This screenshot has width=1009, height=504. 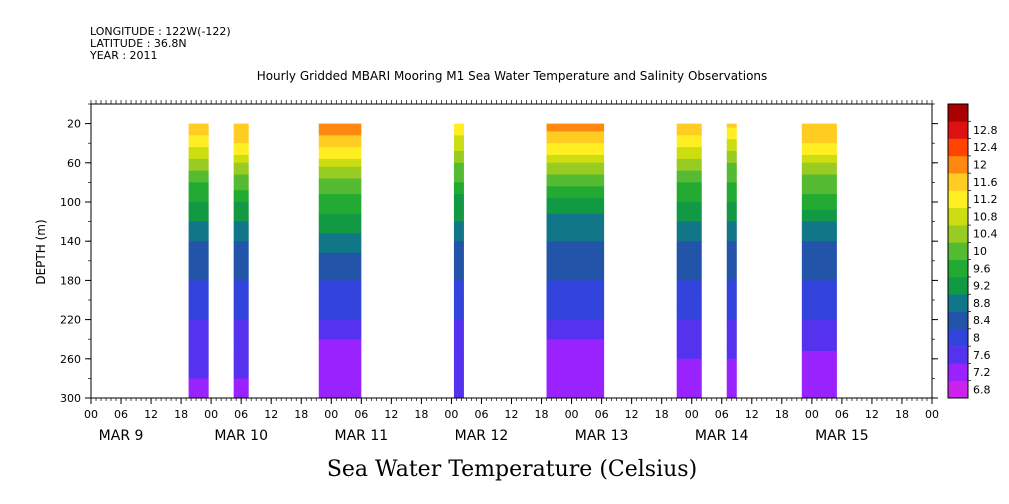 I want to click on colorbar-label: 9.2, so click(x=982, y=286).